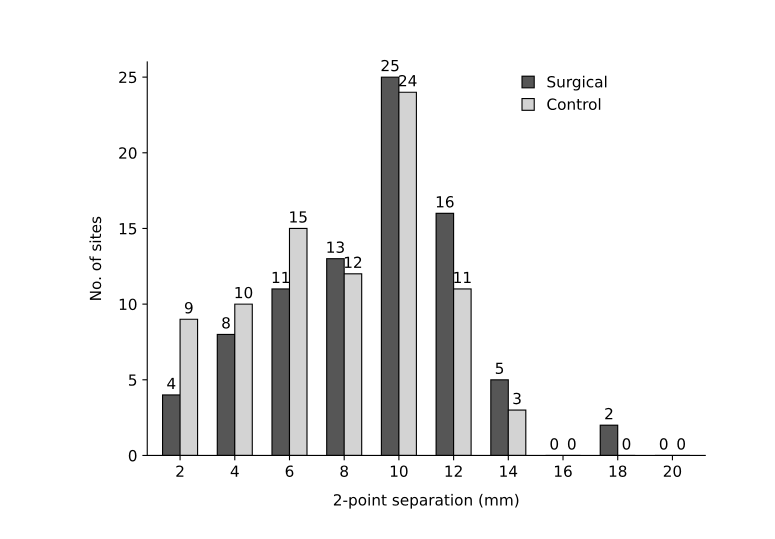  I want to click on x-tick-label: 20, so click(673, 471).